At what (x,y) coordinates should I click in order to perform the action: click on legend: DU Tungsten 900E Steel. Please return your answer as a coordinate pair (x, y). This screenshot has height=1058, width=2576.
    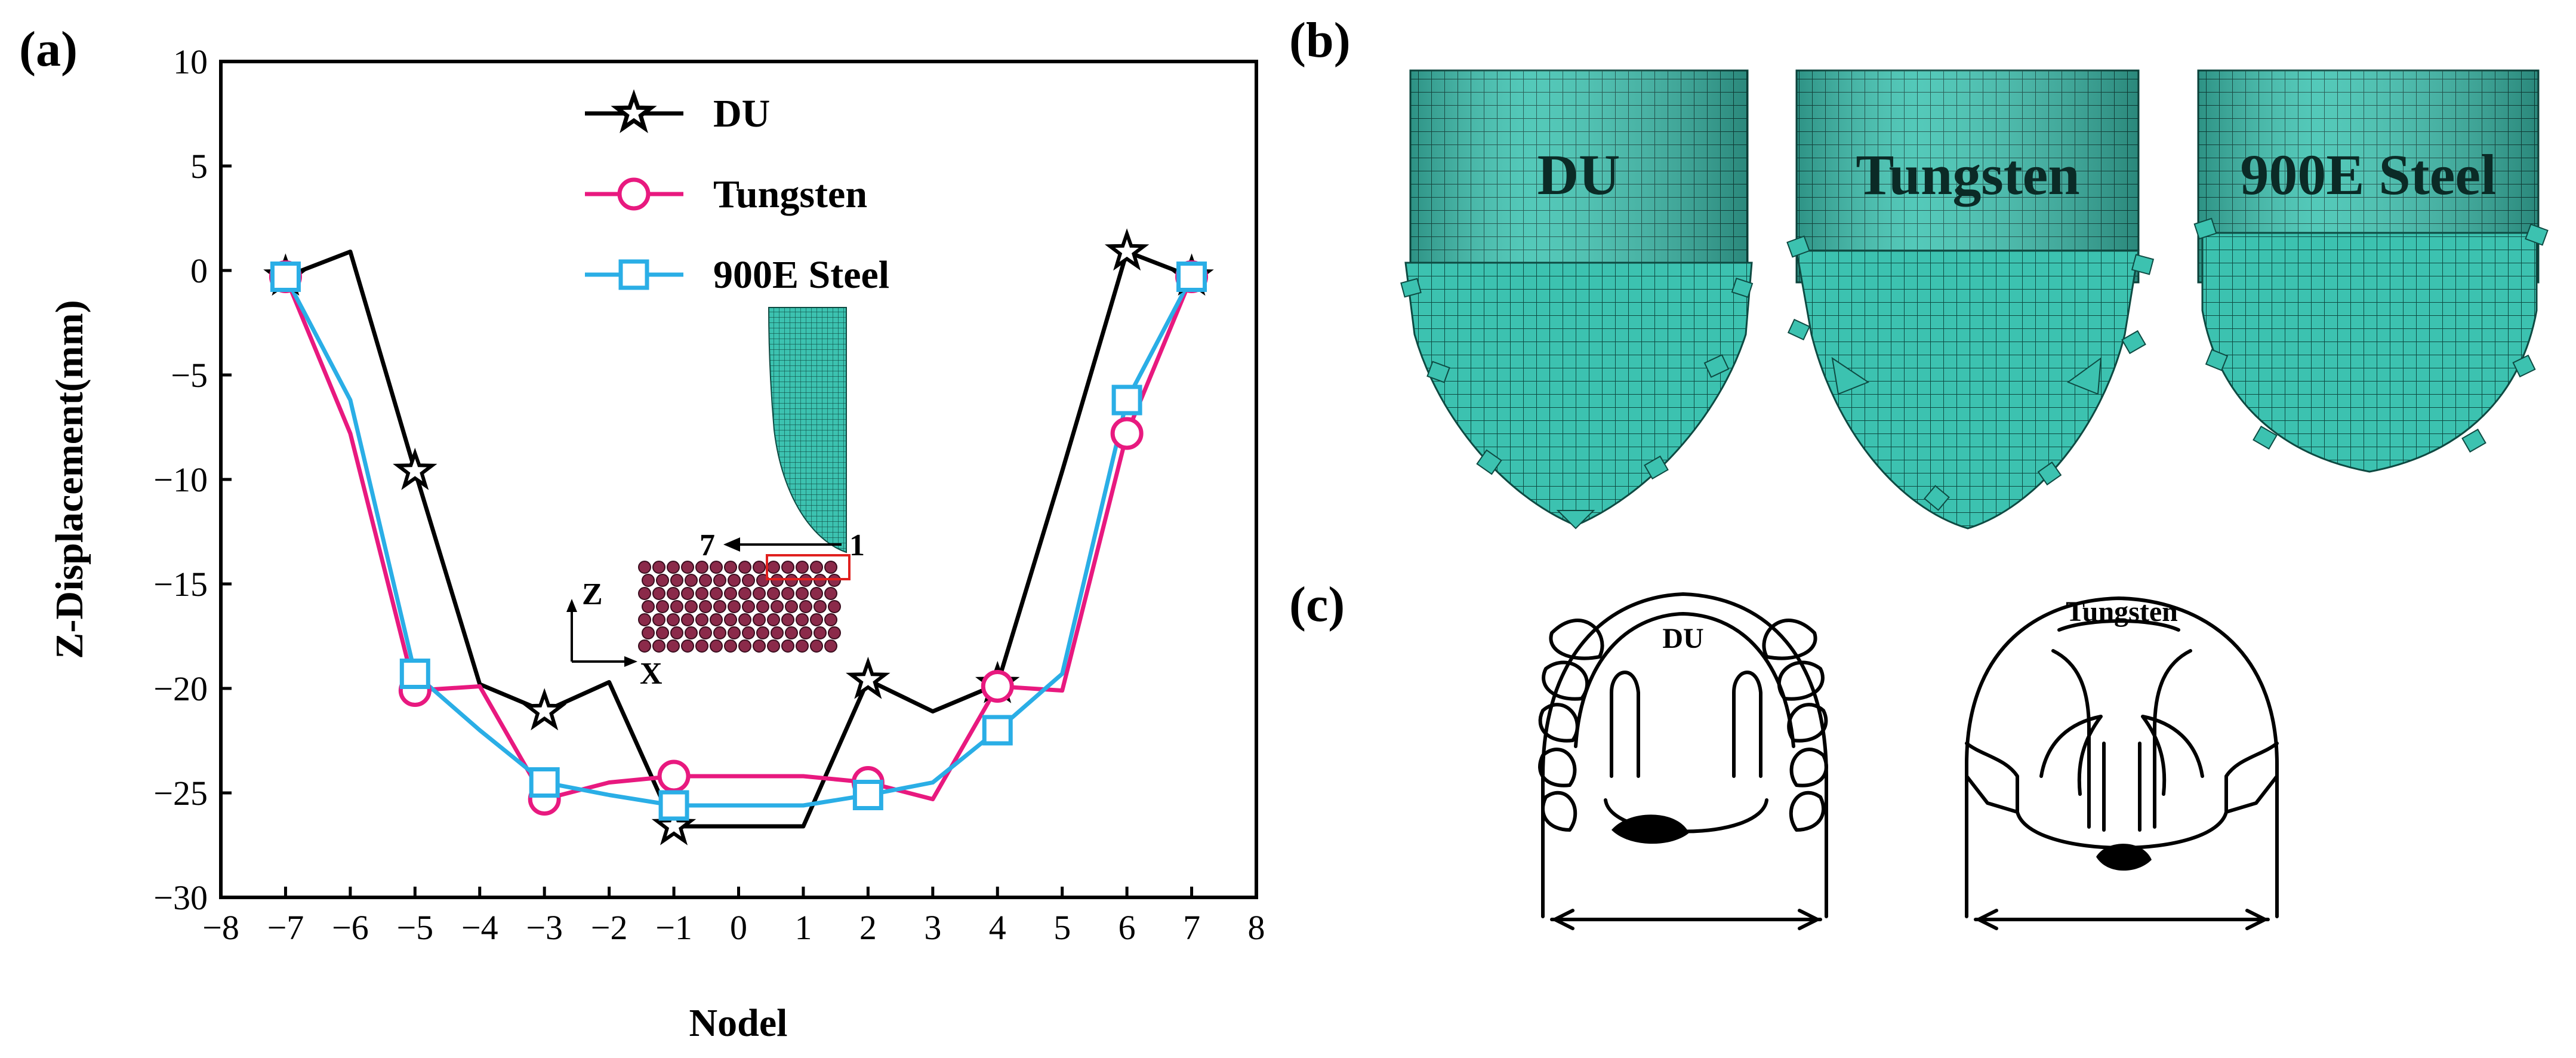
    Looking at the image, I should click on (737, 193).